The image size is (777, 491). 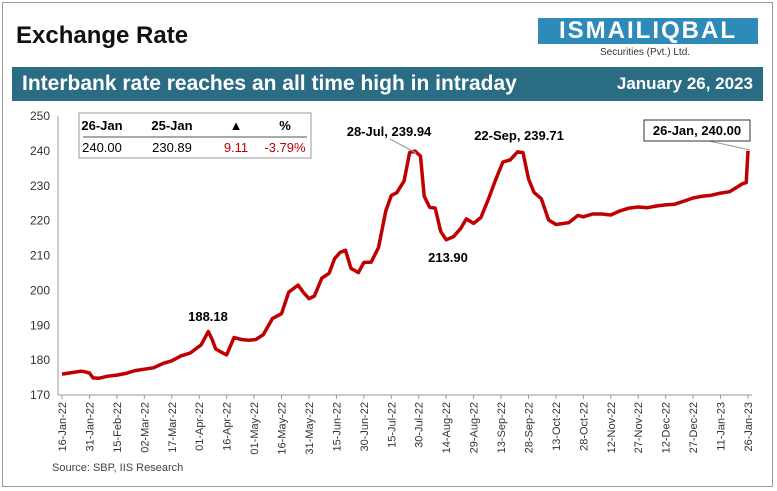 What do you see at coordinates (612, 427) in the screenshot?
I see `x-tick-label: 12-Nov-22` at bounding box center [612, 427].